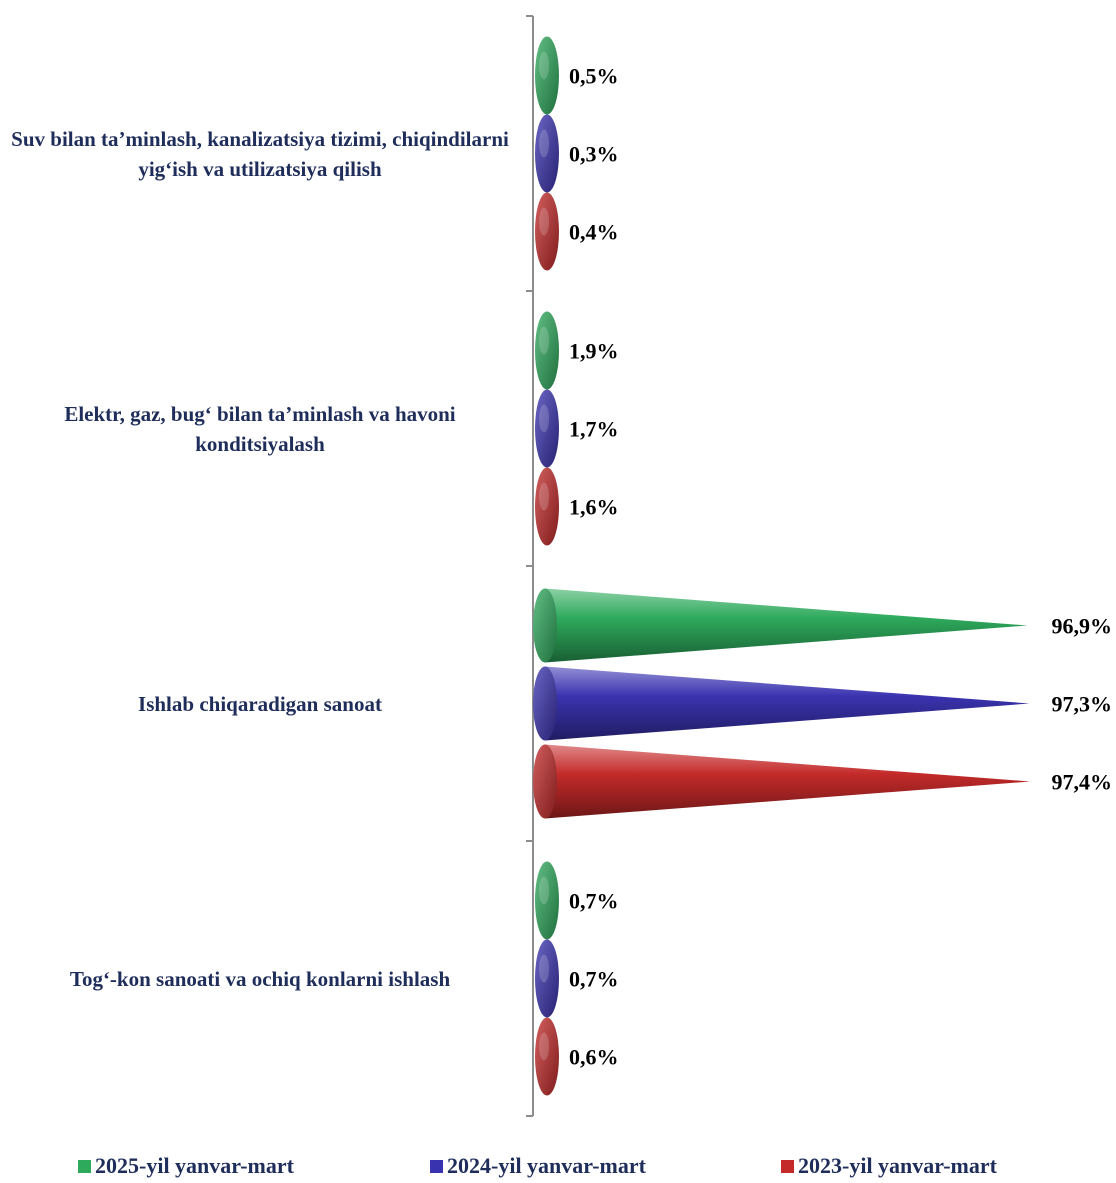 The width and height of the screenshot is (1116, 1183). Describe the element at coordinates (594, 76) in the screenshot. I see `value-label-0-0: 0,5%` at that location.